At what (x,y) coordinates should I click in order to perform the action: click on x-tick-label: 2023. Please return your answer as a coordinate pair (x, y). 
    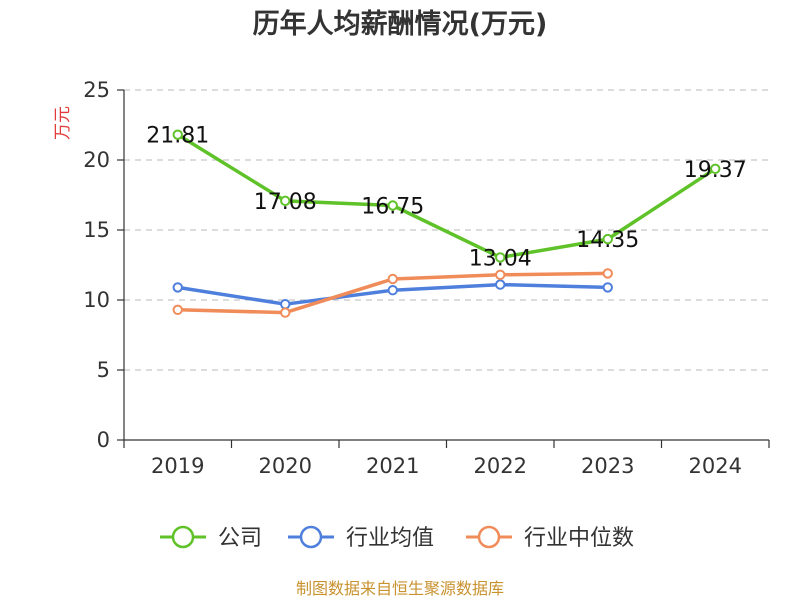
    Looking at the image, I should click on (607, 466).